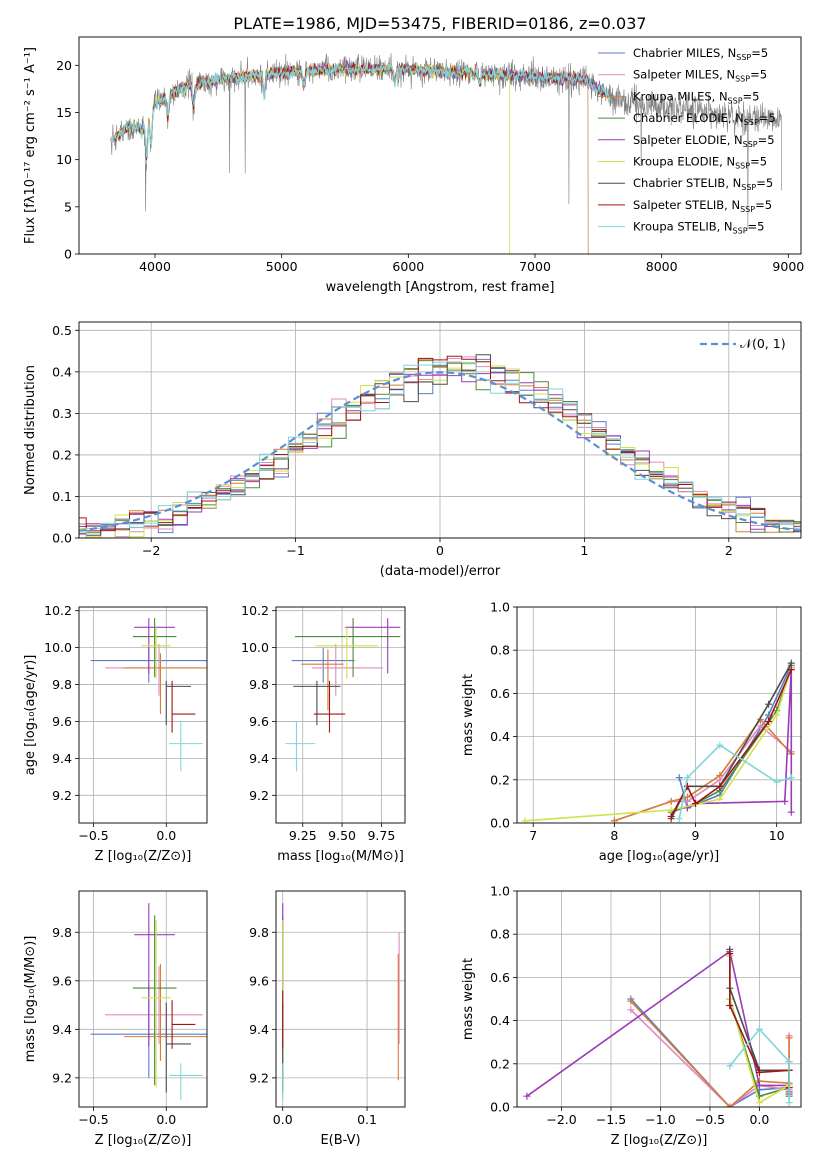 This screenshot has width=819, height=1170. What do you see at coordinates (584, 550) in the screenshot?
I see `x-tick-label: 1` at bounding box center [584, 550].